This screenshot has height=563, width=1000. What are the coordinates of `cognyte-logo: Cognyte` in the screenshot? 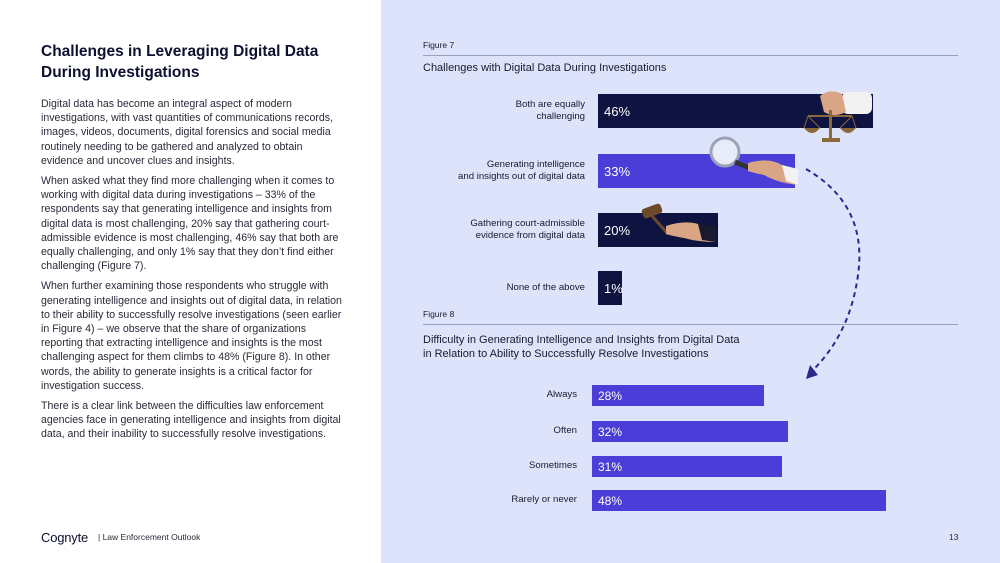 It's located at (65, 537).